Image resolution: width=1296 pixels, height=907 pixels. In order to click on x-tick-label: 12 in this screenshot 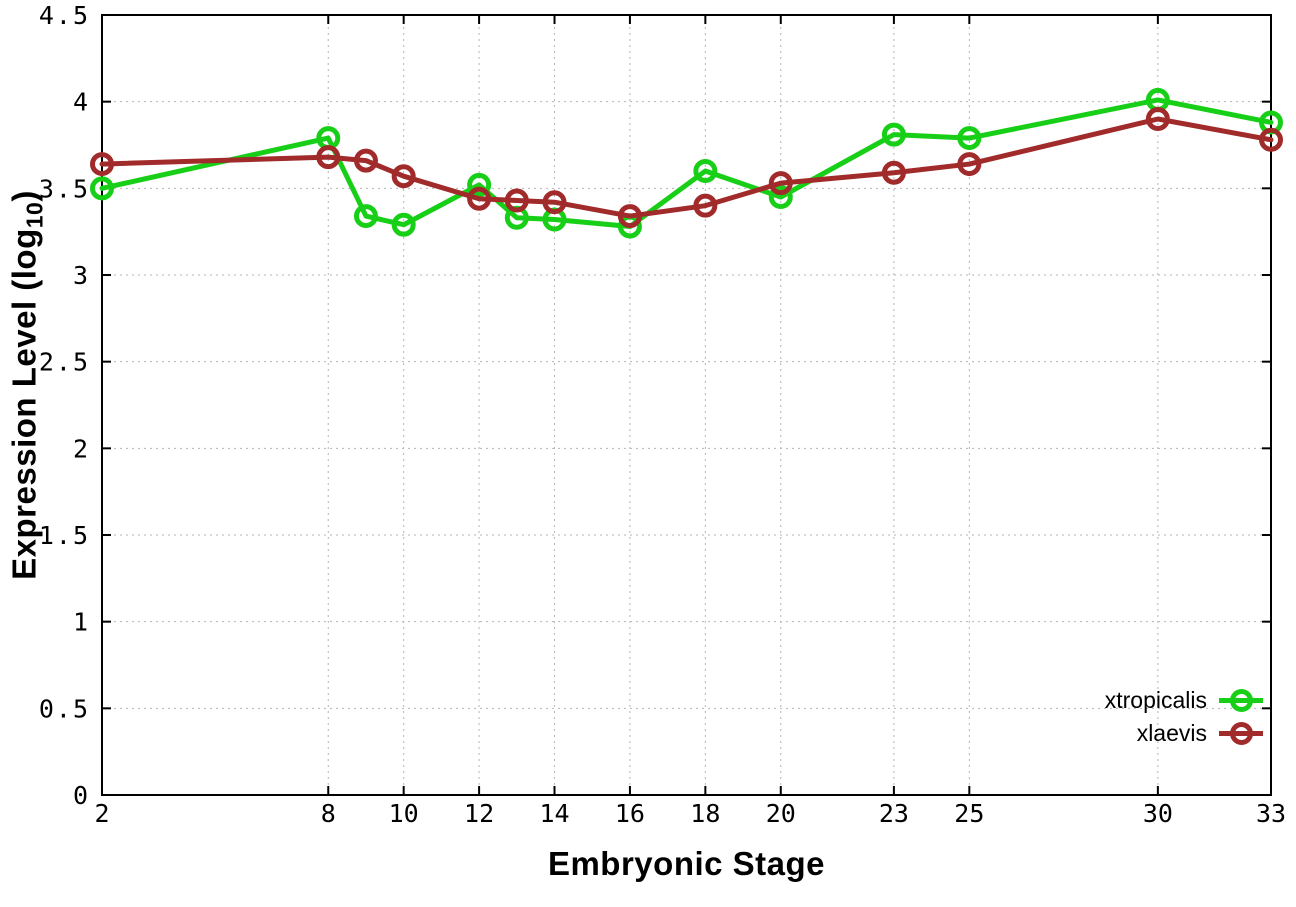, I will do `click(479, 813)`.